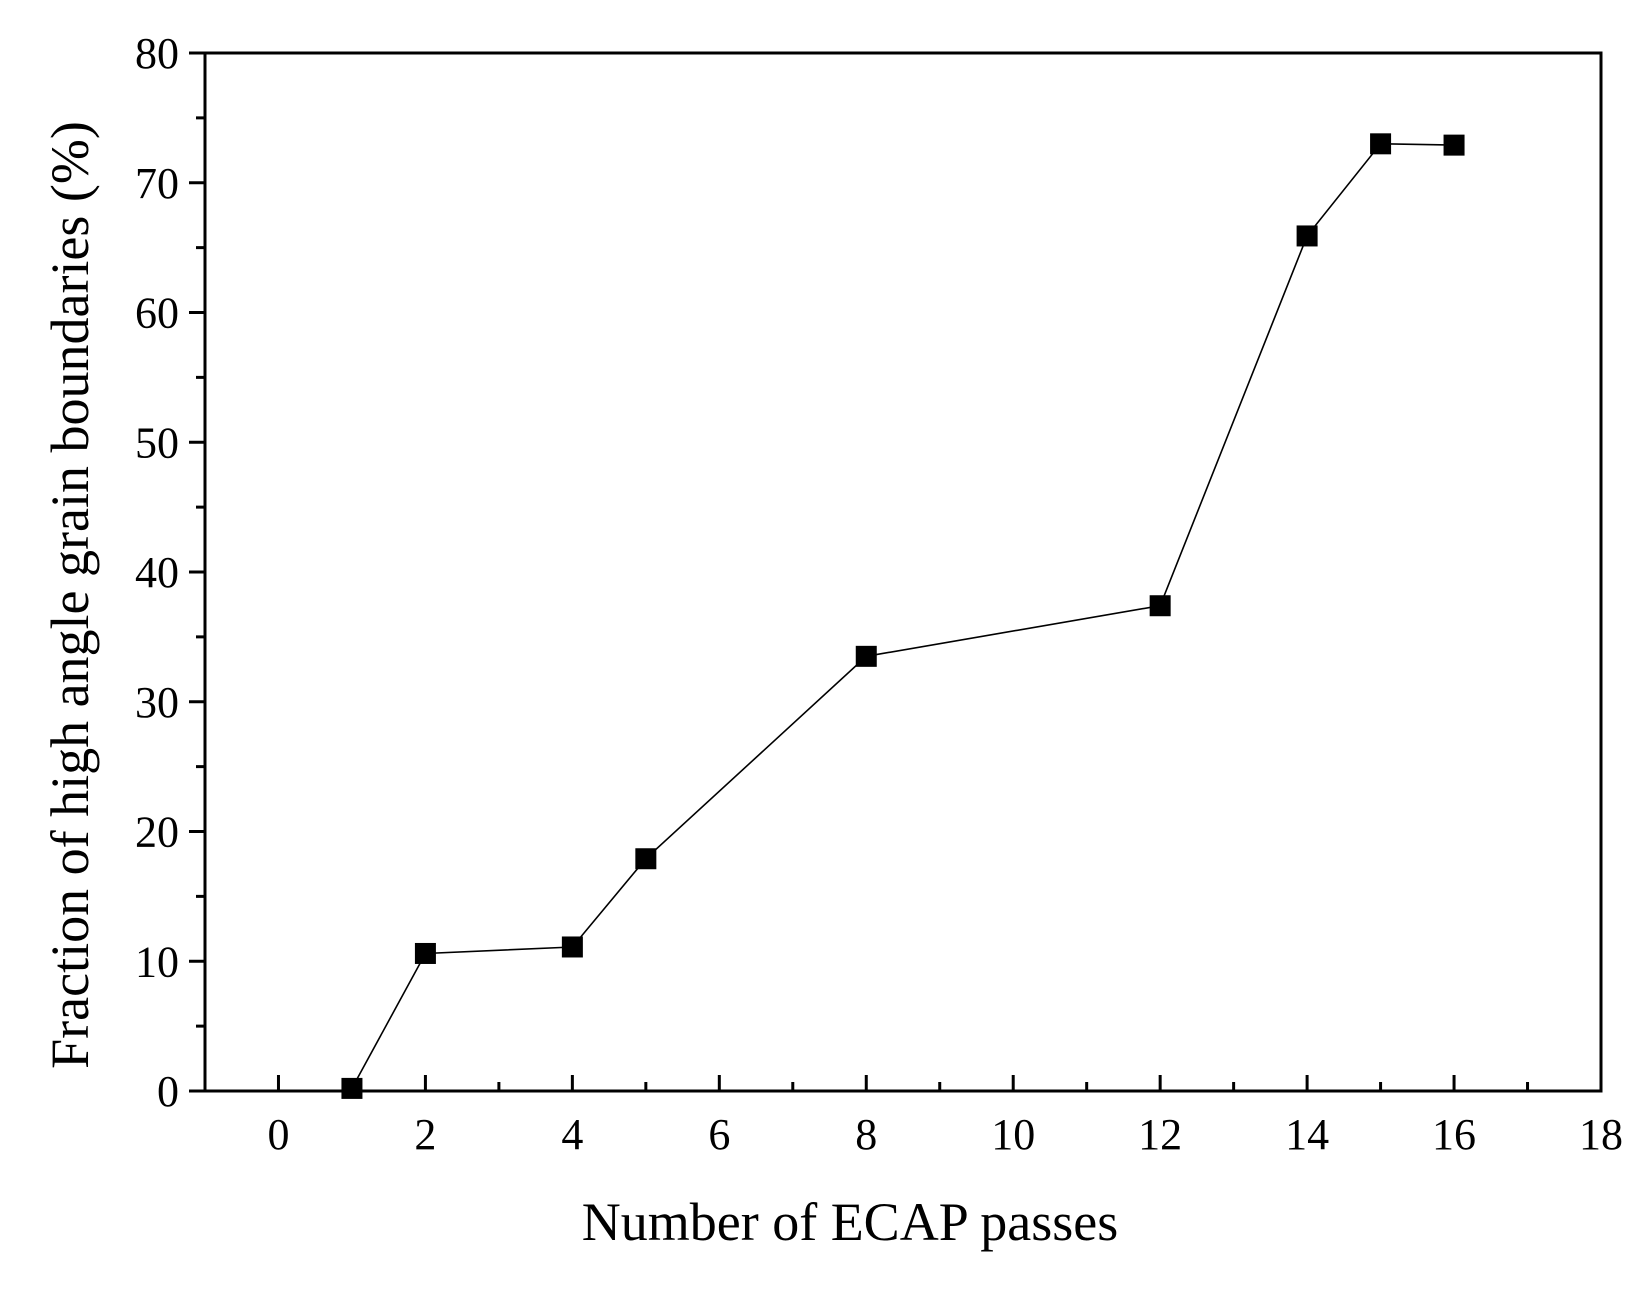 Image resolution: width=1642 pixels, height=1293 pixels. I want to click on y-tick-label: 0, so click(168, 1091).